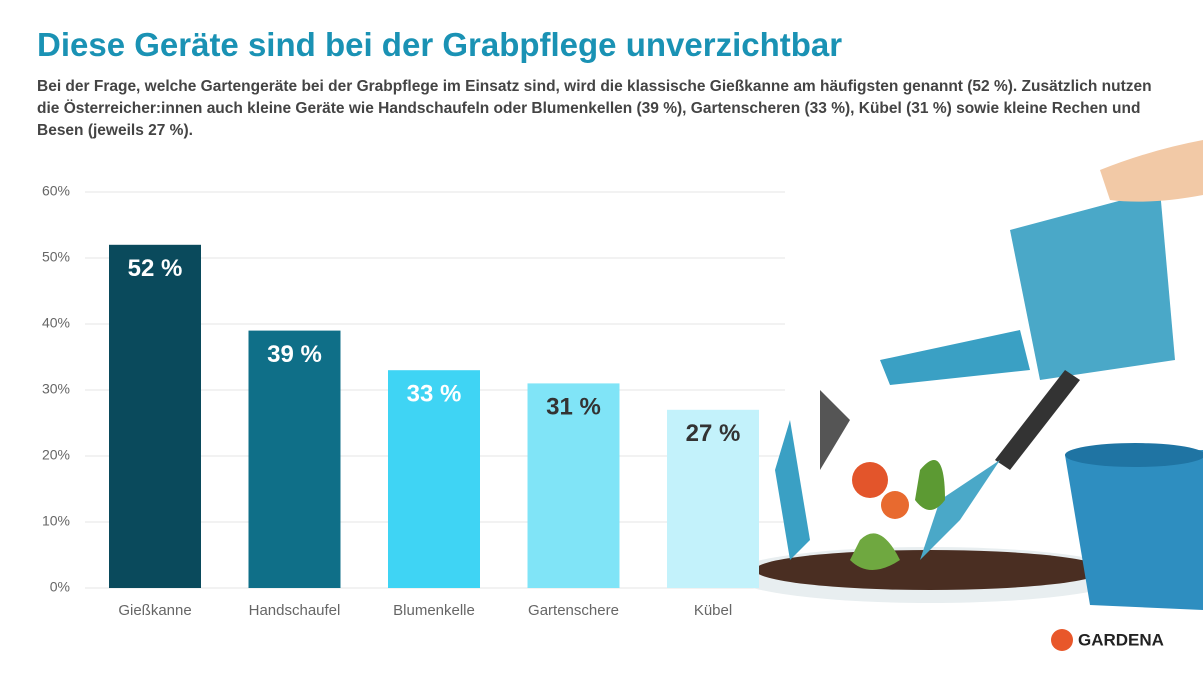 This screenshot has height=677, width=1203. Describe the element at coordinates (56, 191) in the screenshot. I see `y-tick-label: 60%` at that location.